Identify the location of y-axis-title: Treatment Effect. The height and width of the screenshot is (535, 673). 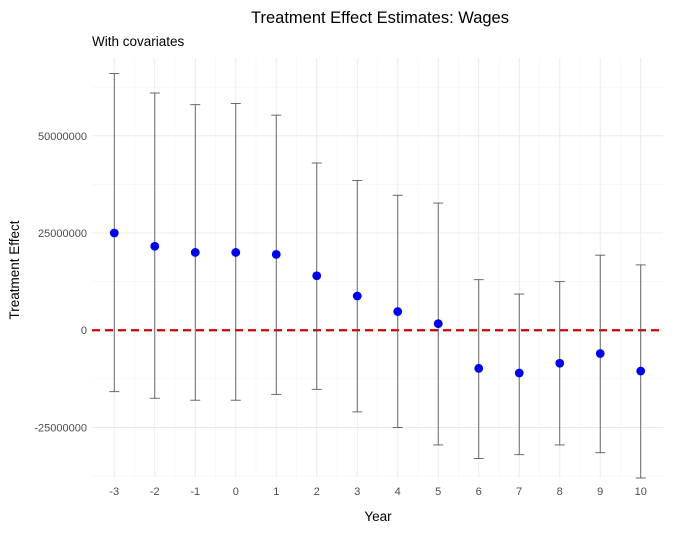
(14, 269).